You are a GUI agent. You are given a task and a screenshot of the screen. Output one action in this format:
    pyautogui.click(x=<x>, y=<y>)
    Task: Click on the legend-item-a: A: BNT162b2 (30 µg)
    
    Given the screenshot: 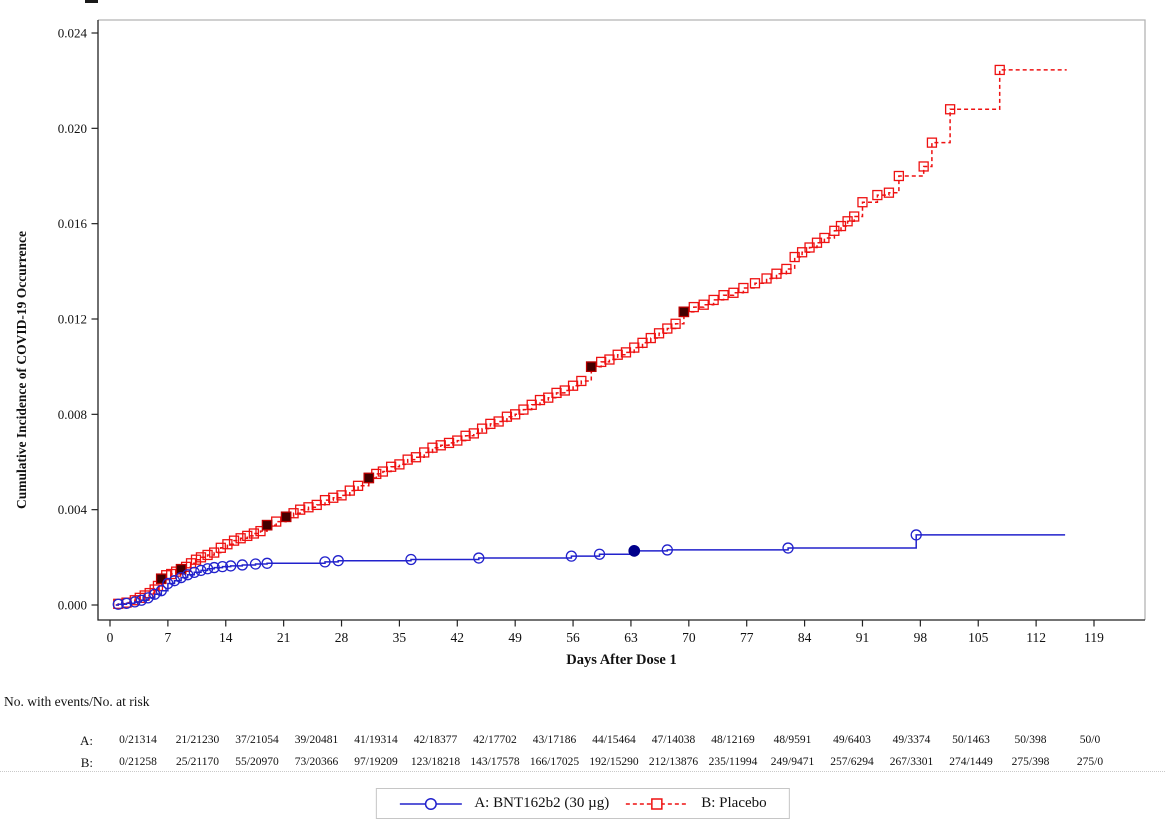 What is the action you would take?
    pyautogui.click(x=503, y=803)
    